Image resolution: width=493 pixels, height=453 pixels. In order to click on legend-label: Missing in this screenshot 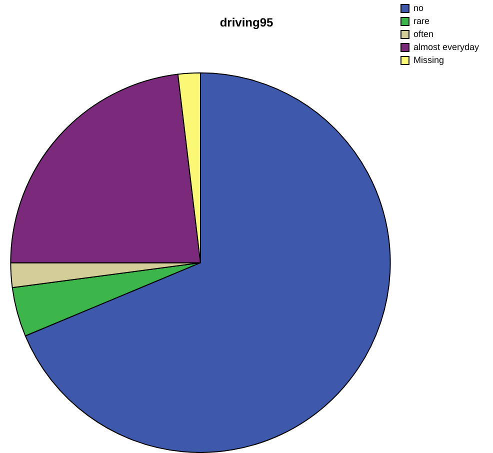, I will do `click(428, 59)`.